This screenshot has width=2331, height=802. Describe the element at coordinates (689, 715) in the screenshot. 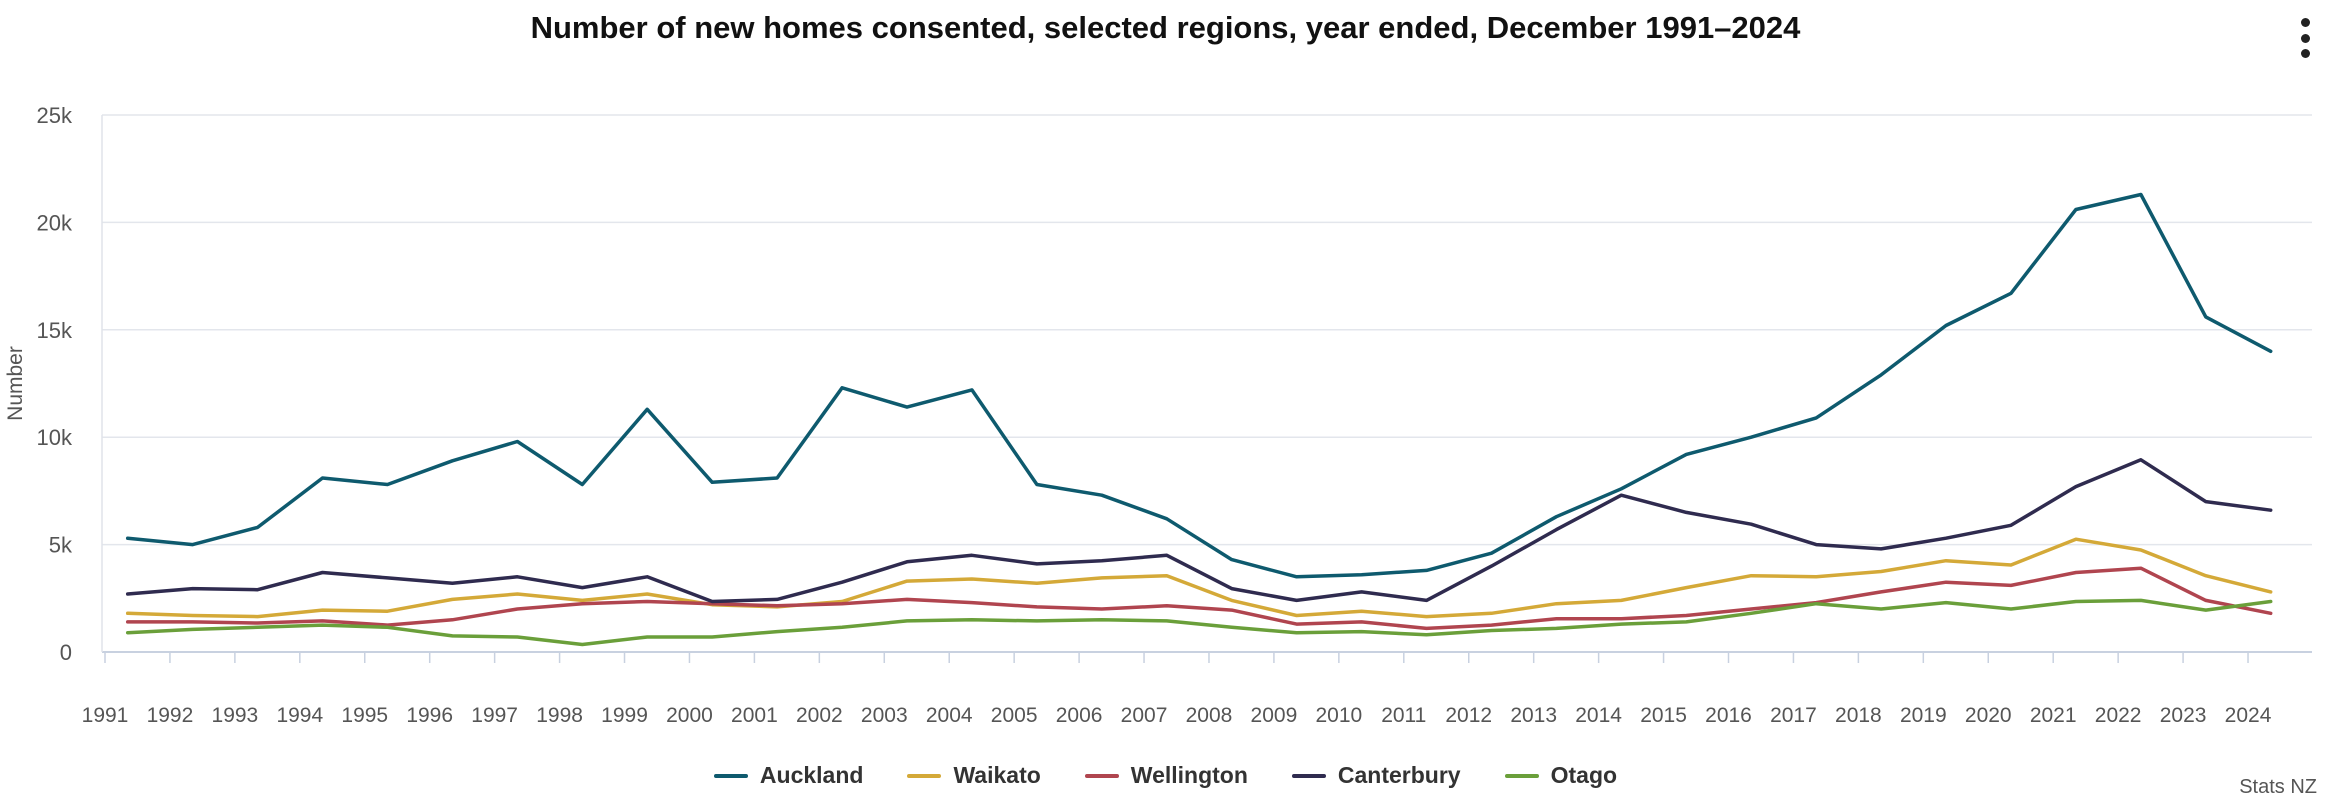

I see `x-tick-label: 2000` at that location.